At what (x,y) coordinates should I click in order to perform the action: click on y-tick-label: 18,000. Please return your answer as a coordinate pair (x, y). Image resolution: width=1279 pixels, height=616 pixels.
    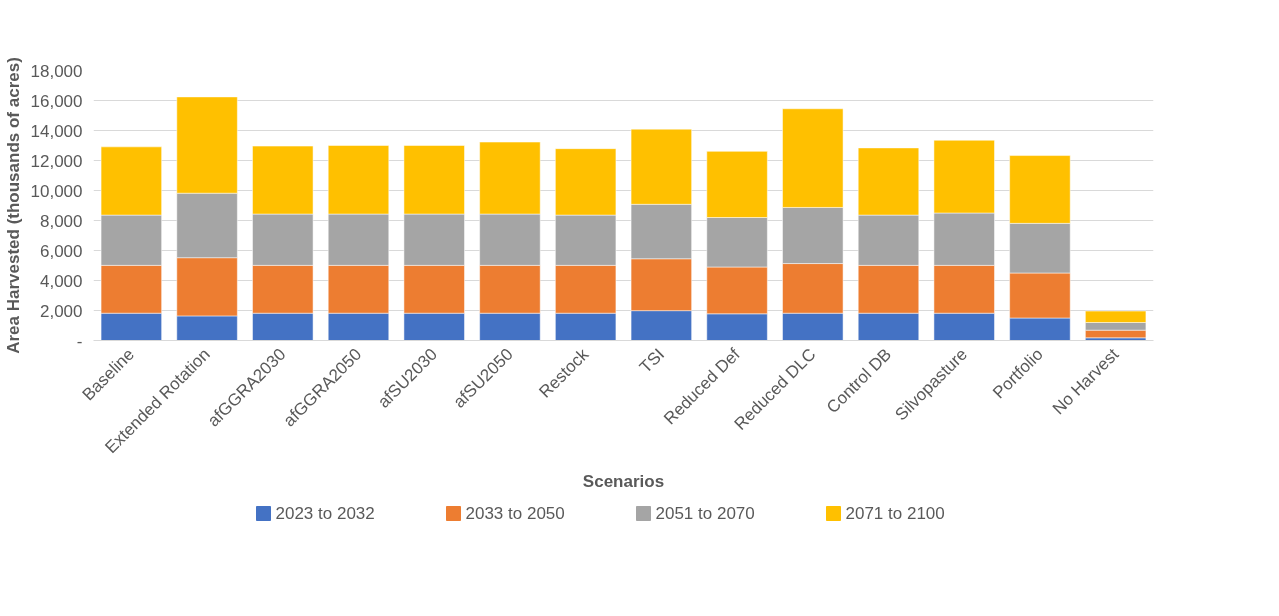
    Looking at the image, I should click on (56, 71).